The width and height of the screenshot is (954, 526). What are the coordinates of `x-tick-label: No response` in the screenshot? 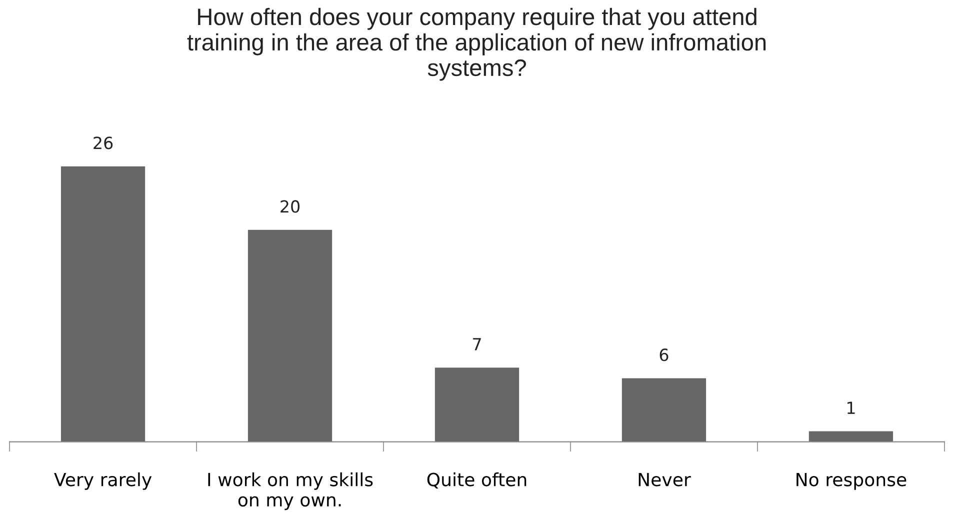 It's located at (851, 481).